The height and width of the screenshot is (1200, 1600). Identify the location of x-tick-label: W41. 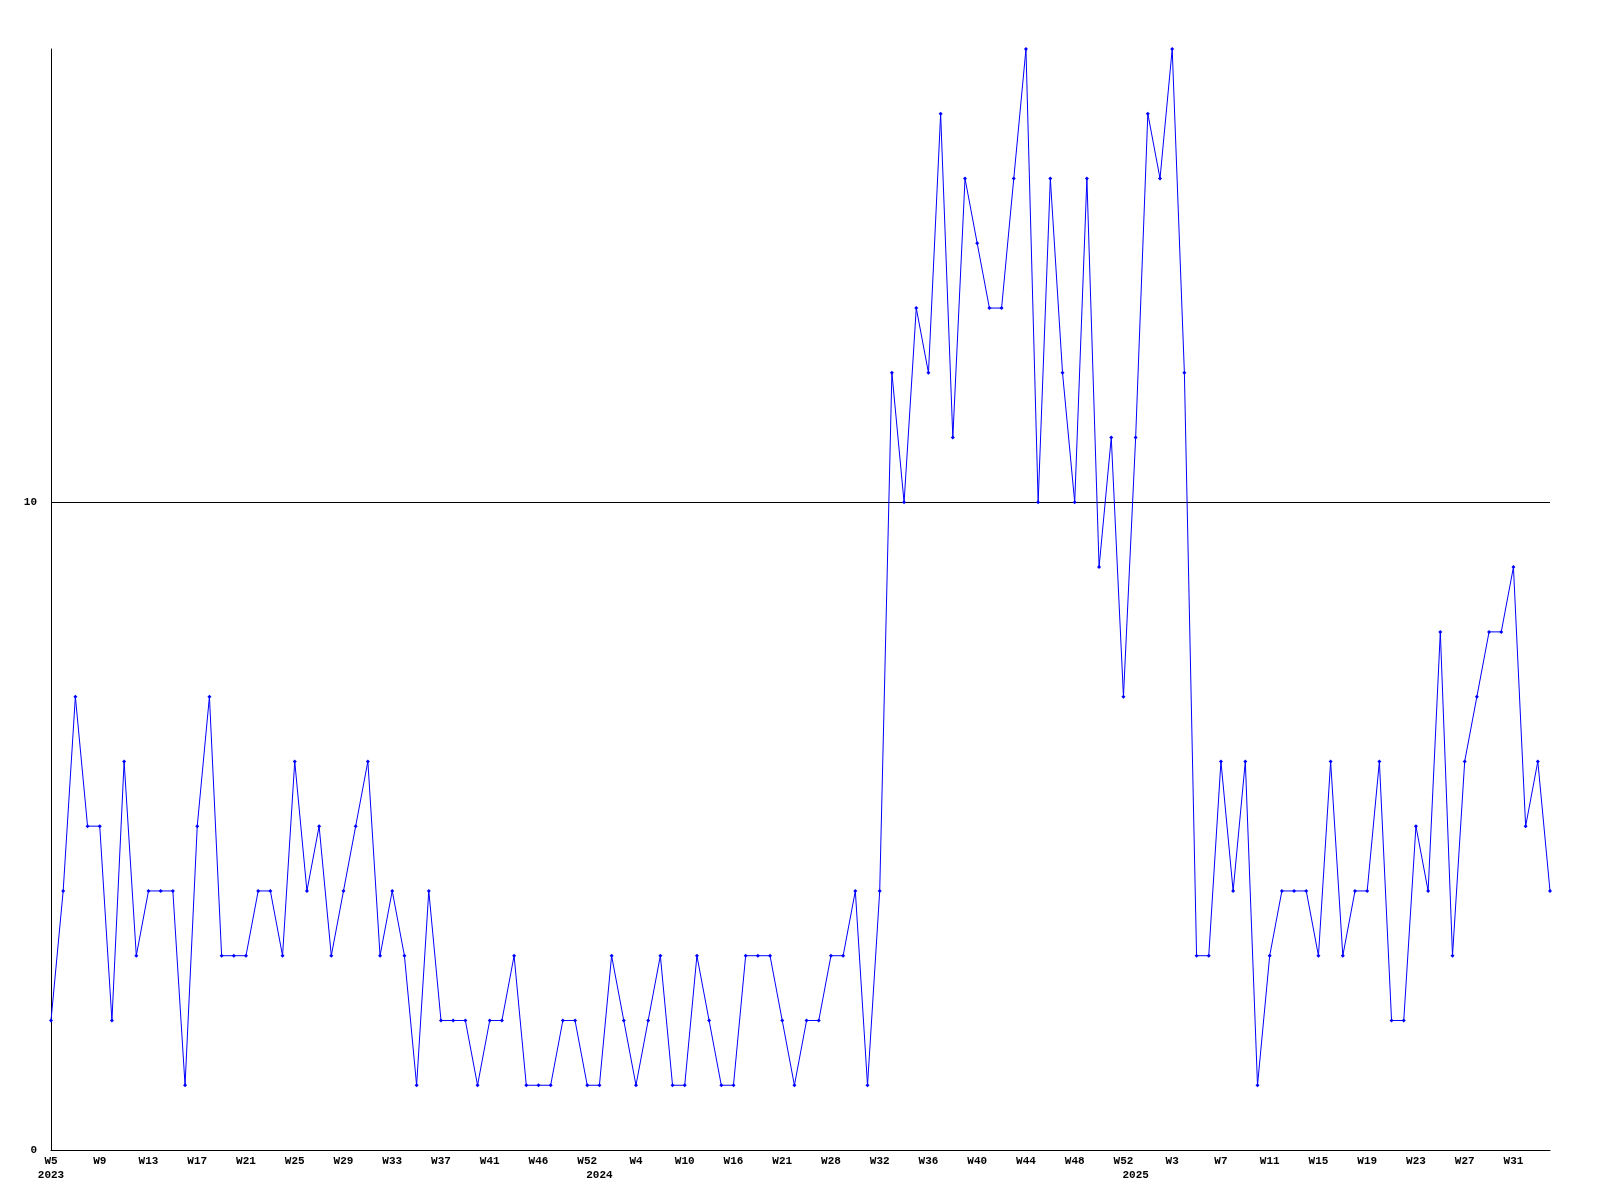
(490, 1161).